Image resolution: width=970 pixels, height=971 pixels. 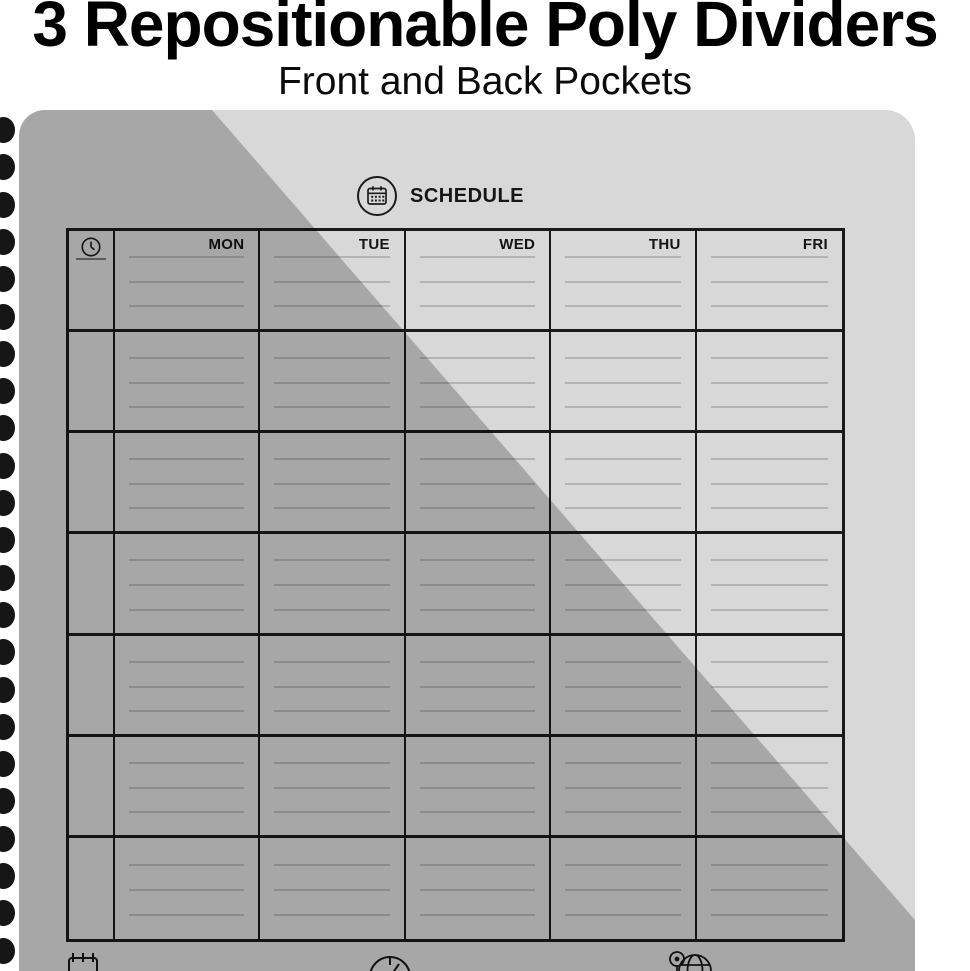 What do you see at coordinates (691, 960) in the screenshot?
I see `globe-icon` at bounding box center [691, 960].